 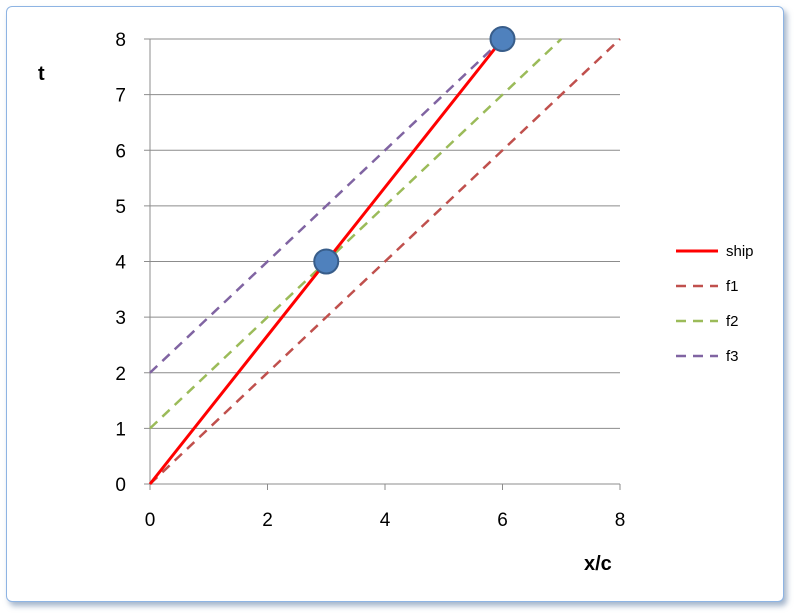 I want to click on y-tick-label: 6, so click(x=120, y=151).